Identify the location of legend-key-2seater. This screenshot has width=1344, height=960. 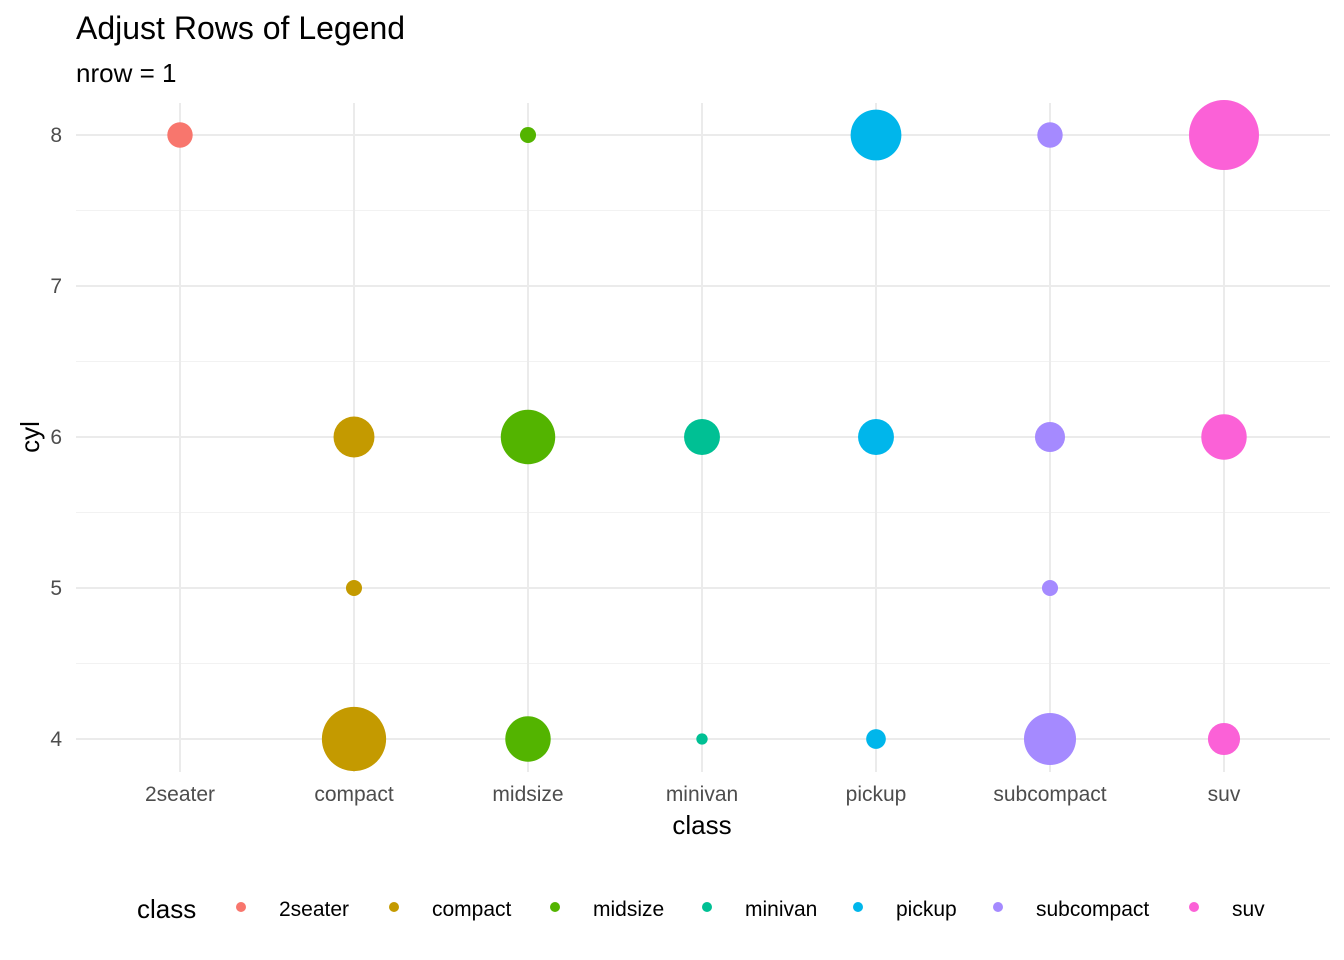
(241, 907).